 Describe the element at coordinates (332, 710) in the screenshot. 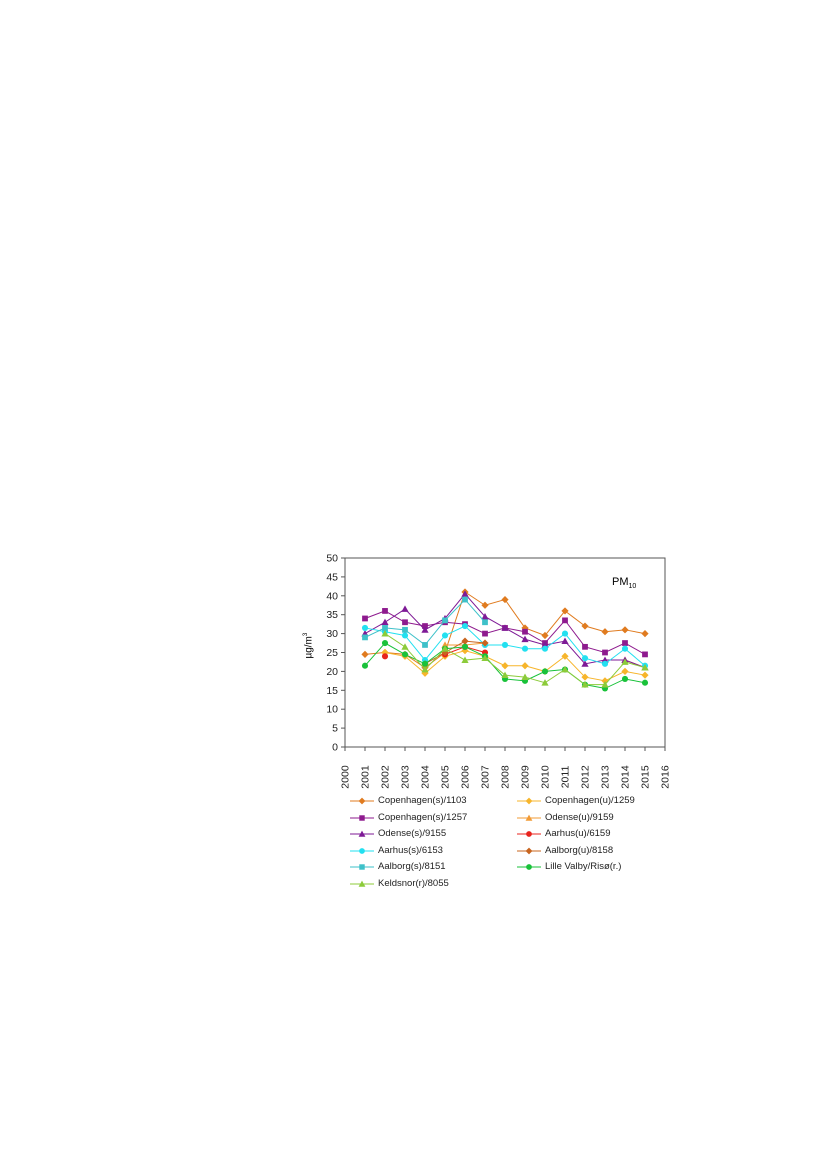

I see `y-tick-label: 10` at that location.